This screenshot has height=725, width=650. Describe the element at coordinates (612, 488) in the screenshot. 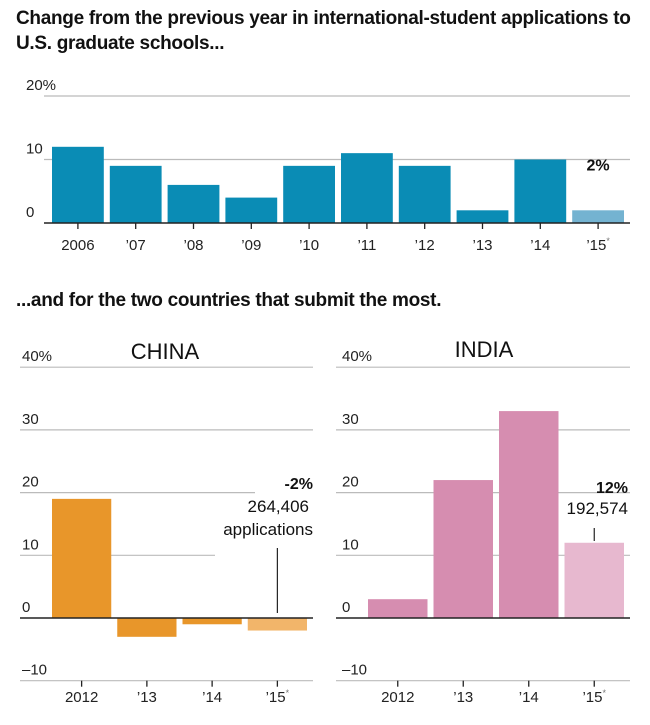

I see `annotation-change: 12%` at that location.